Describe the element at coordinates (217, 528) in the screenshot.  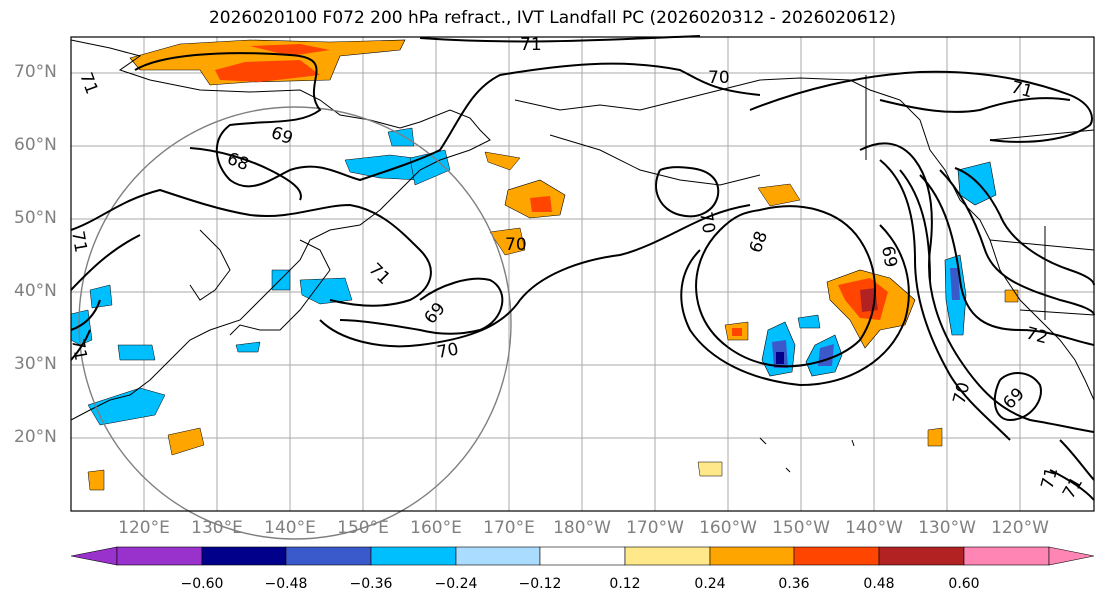
I see `lon-label: 130°E` at that location.